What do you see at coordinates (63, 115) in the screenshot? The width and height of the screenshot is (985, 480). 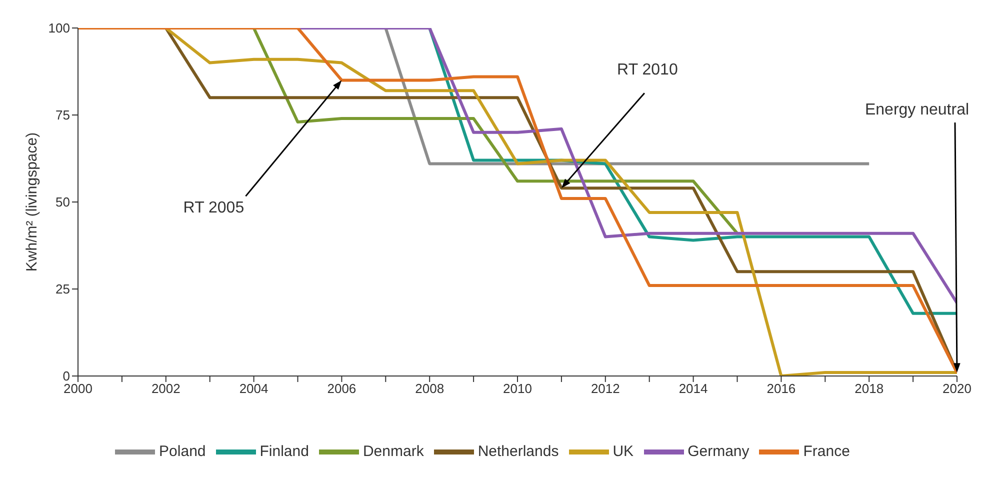 I see `y-tick-label: 75` at bounding box center [63, 115].